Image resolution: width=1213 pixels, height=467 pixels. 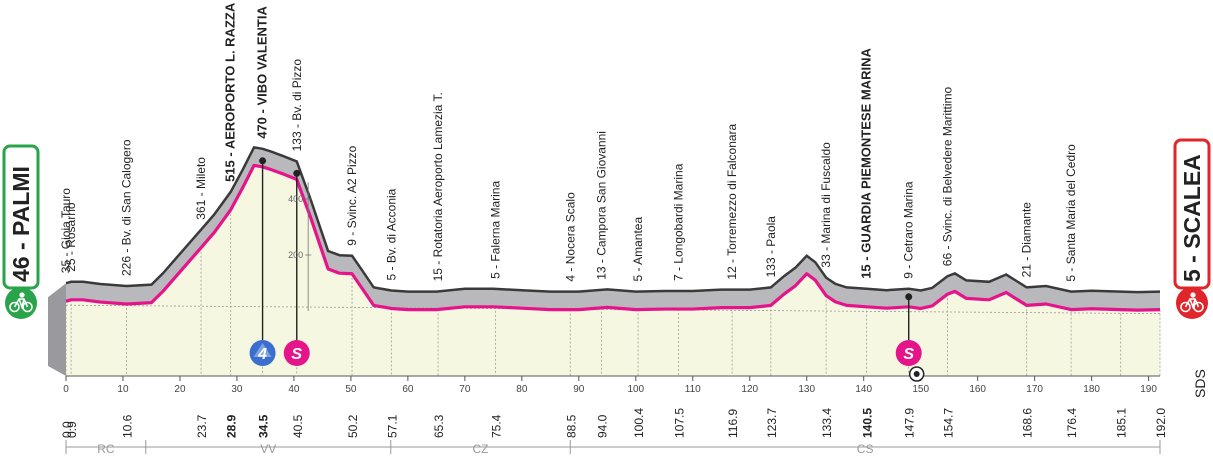 I want to click on place-km-label: 107.5, so click(x=680, y=423).